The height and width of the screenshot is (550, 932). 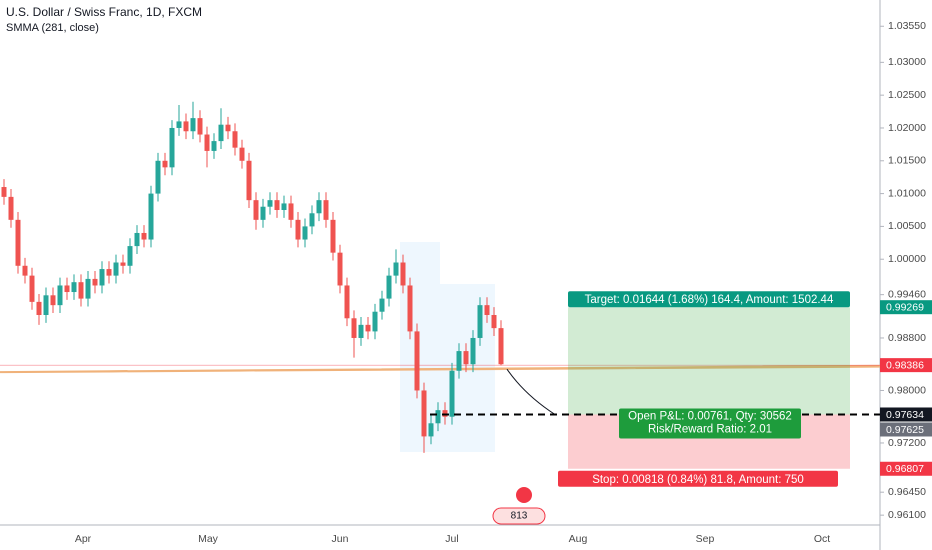 I want to click on x-tick-label: Aug, so click(x=578, y=539).